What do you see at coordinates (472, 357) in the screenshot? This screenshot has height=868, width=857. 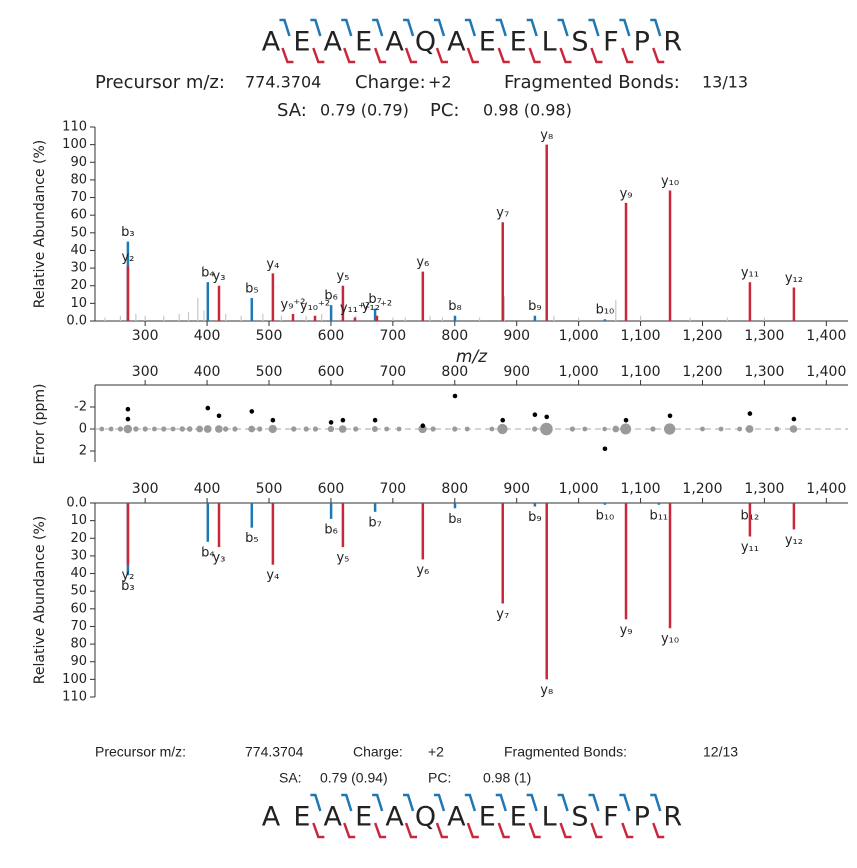 I see `x-axis-title: m/z` at bounding box center [472, 357].